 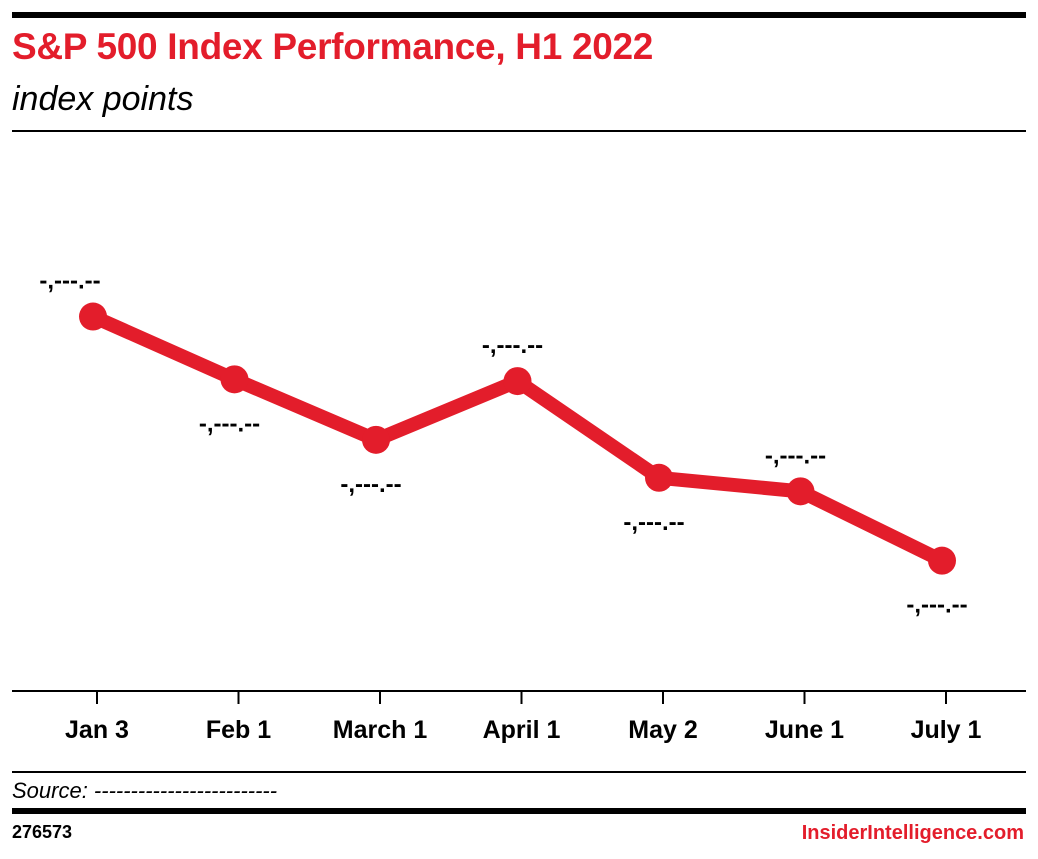 I want to click on x-tick-label-3: April 1, so click(x=522, y=730).